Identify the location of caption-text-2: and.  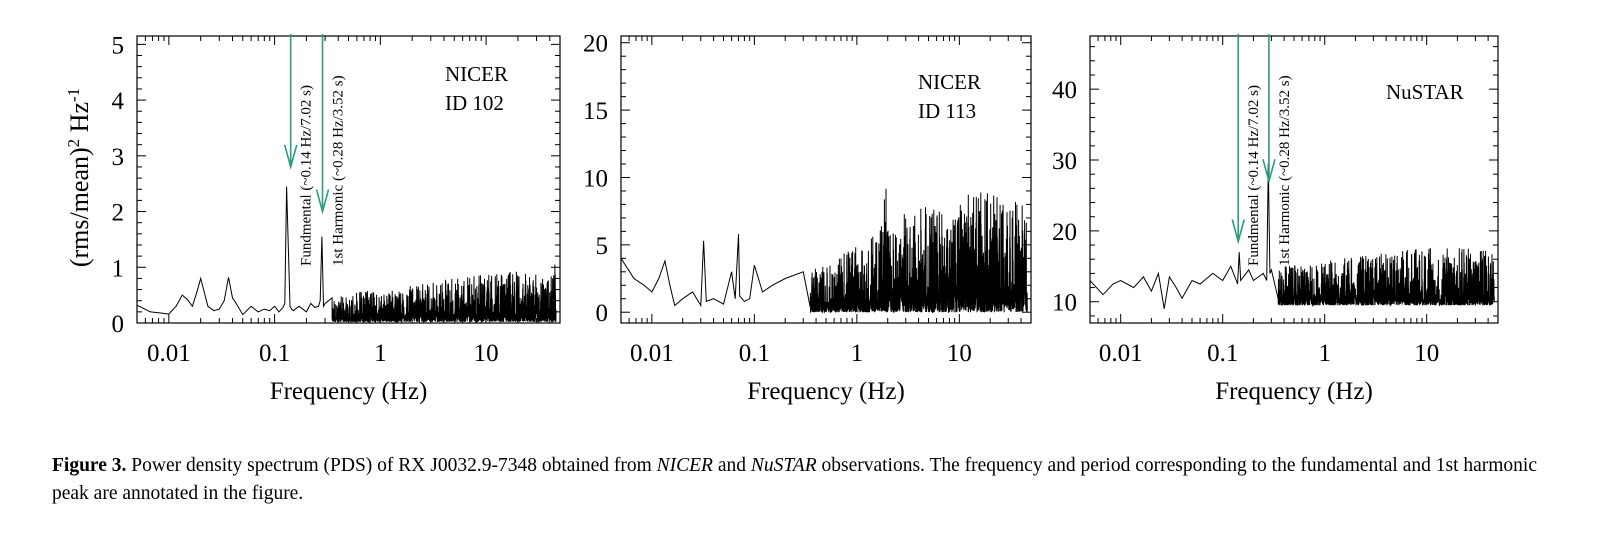
(731, 465).